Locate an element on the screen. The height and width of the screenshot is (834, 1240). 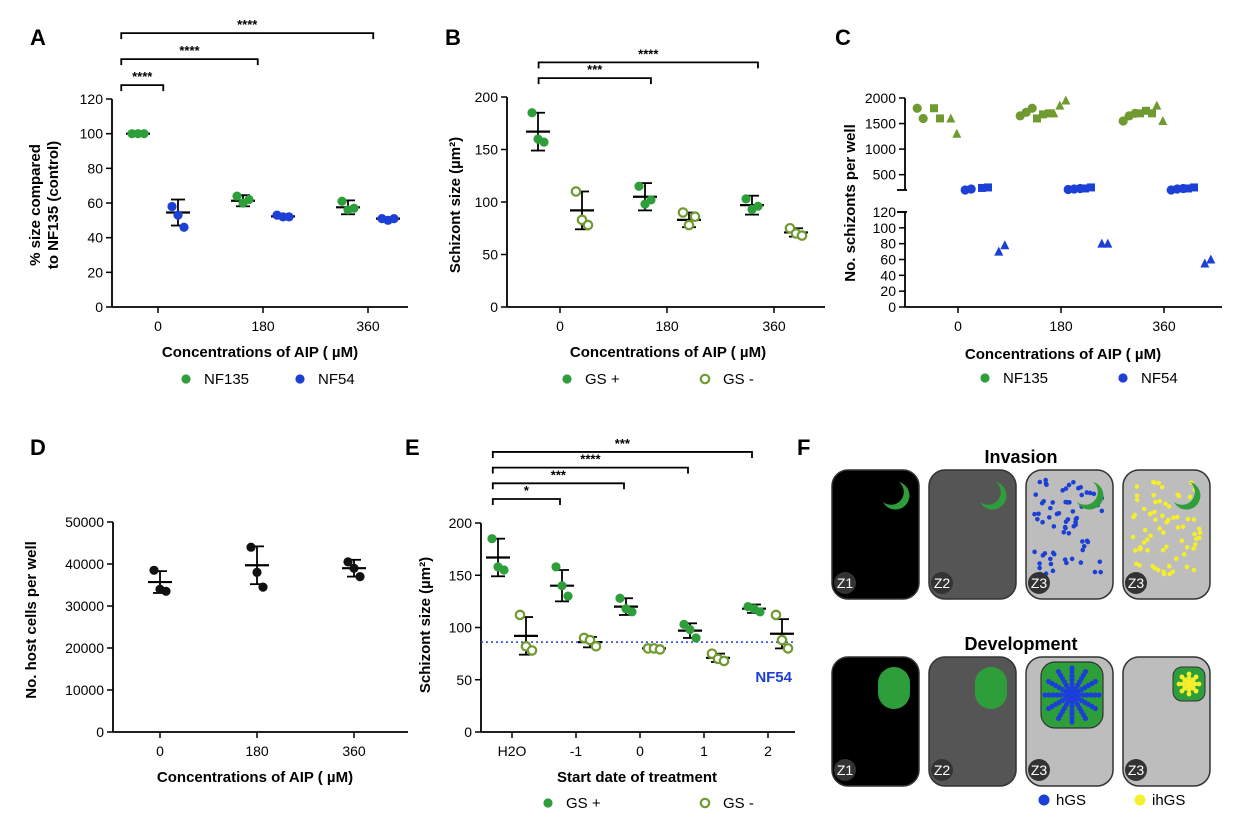
y-tick-label: 150 is located at coordinates (461, 575).